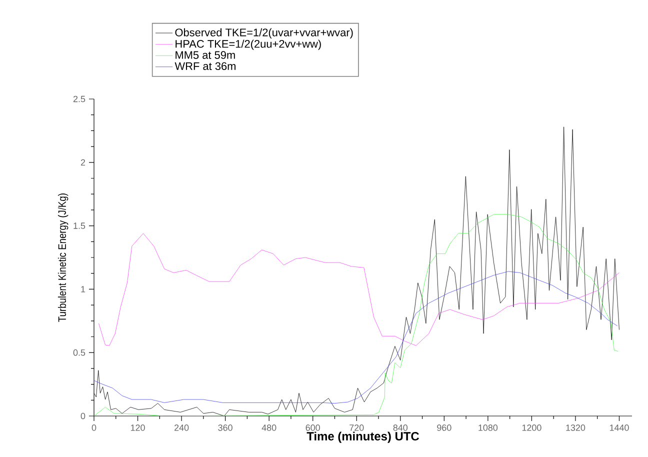 This screenshot has height=457, width=648. I want to click on x-tick-label: 1200, so click(532, 427).